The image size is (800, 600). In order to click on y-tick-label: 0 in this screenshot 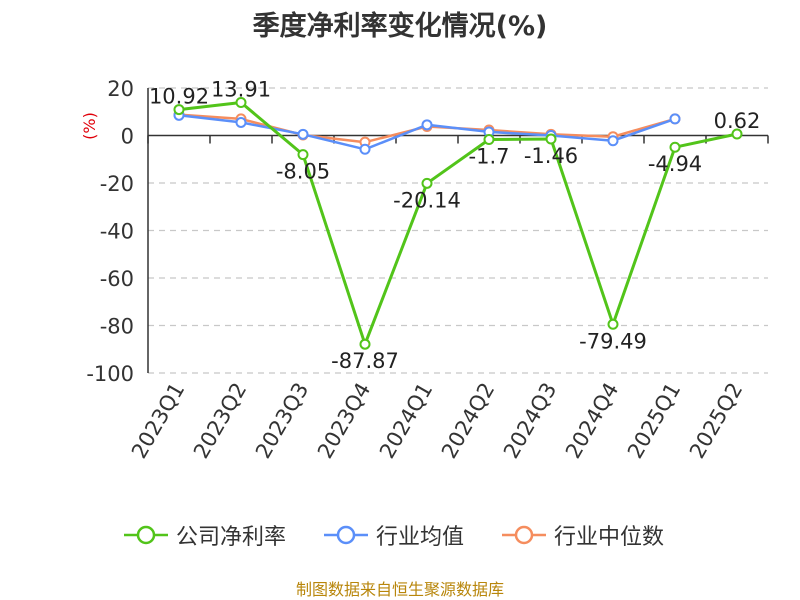, I will do `click(127, 137)`.